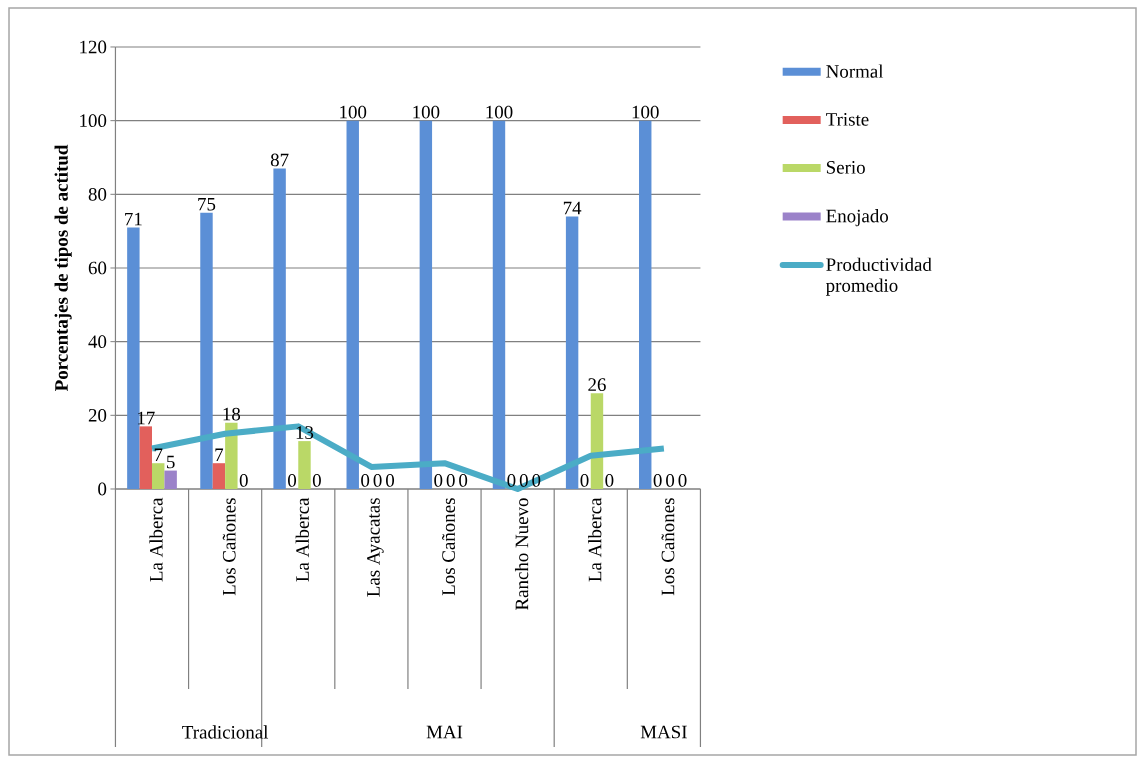  What do you see at coordinates (97, 194) in the screenshot?
I see `y-tick-label: 80` at bounding box center [97, 194].